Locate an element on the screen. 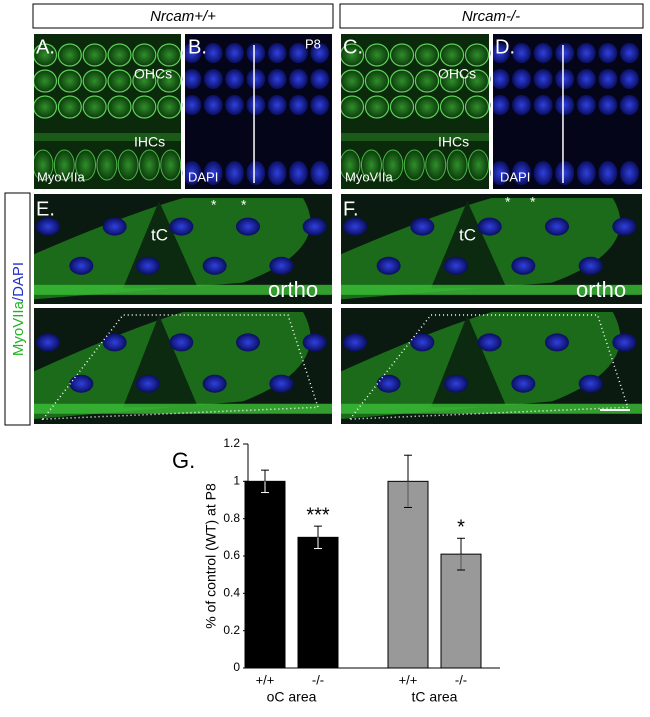  significance: *** is located at coordinates (318, 515).